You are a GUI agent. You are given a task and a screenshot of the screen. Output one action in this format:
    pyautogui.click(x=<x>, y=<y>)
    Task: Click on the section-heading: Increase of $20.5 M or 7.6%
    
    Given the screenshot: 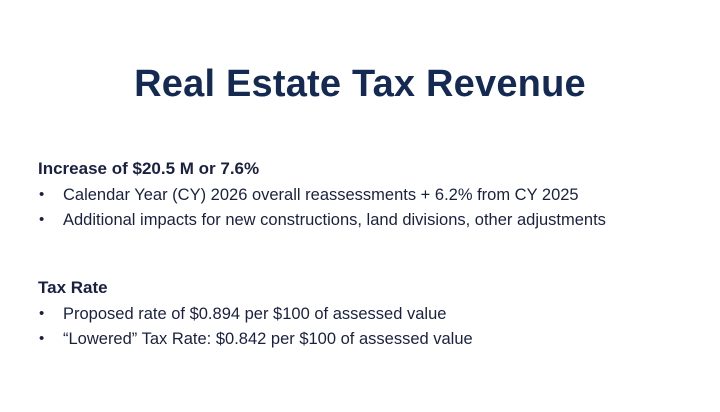 What is the action you would take?
    pyautogui.click(x=149, y=168)
    